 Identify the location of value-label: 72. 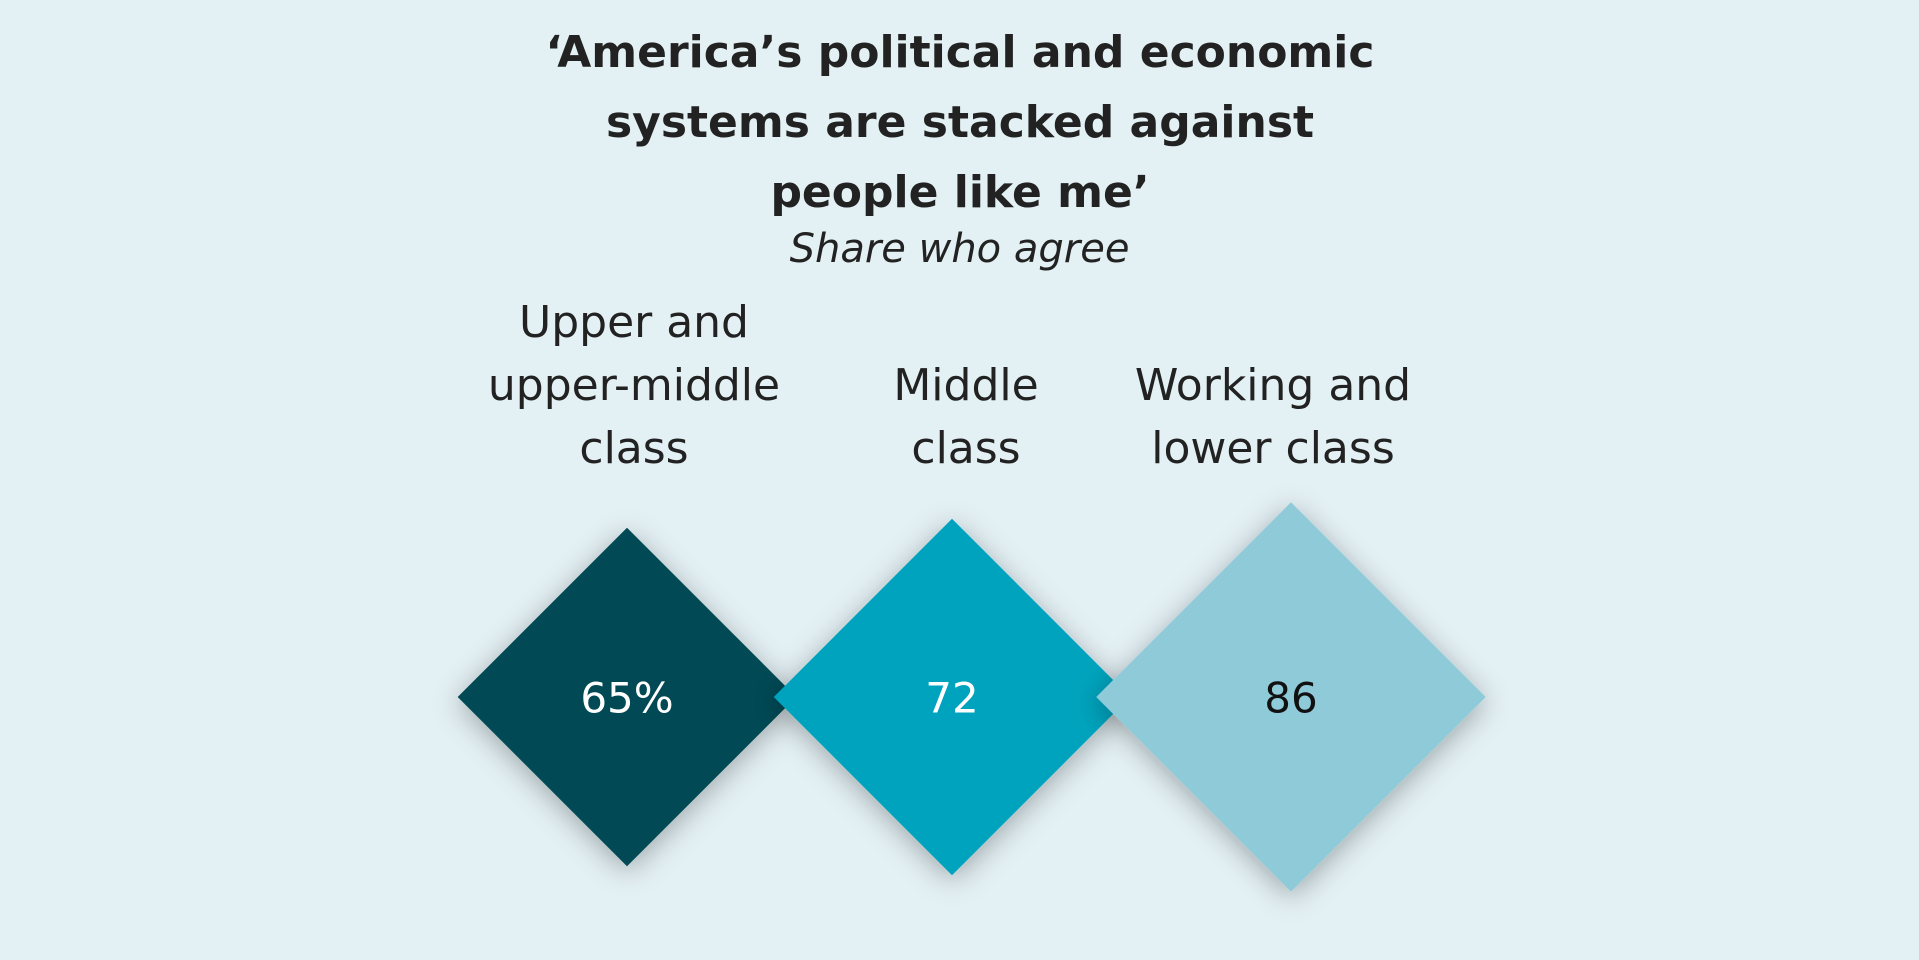
(951, 698).